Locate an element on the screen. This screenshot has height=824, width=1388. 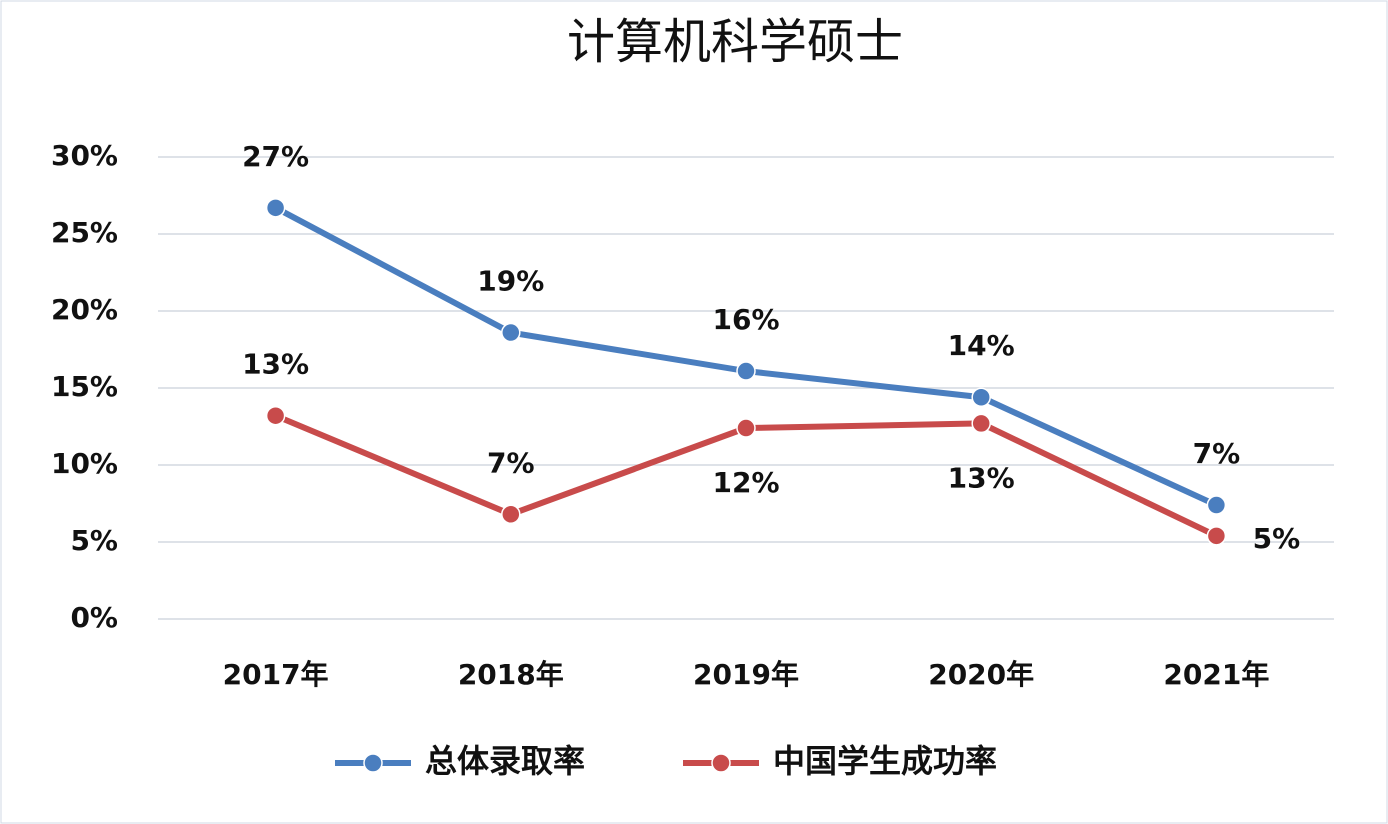
x-tick-label: 2020年 is located at coordinates (981, 674).